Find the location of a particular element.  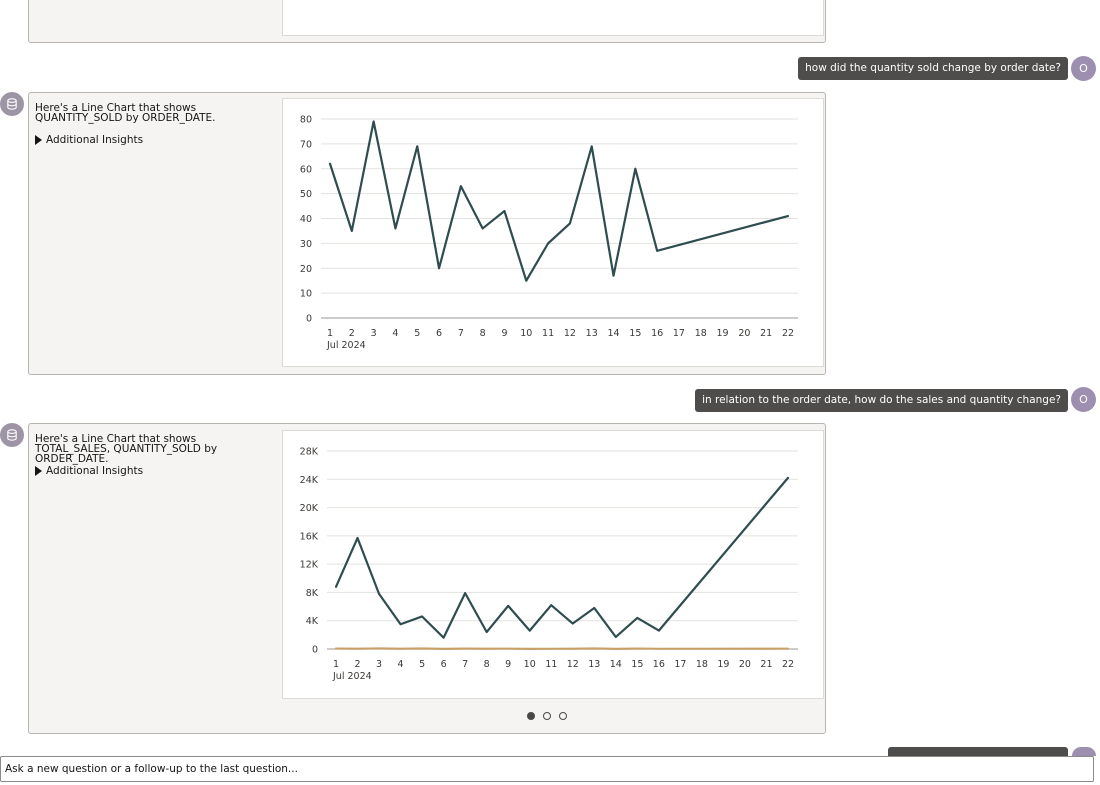

y-tick-label: 24K is located at coordinates (309, 480).